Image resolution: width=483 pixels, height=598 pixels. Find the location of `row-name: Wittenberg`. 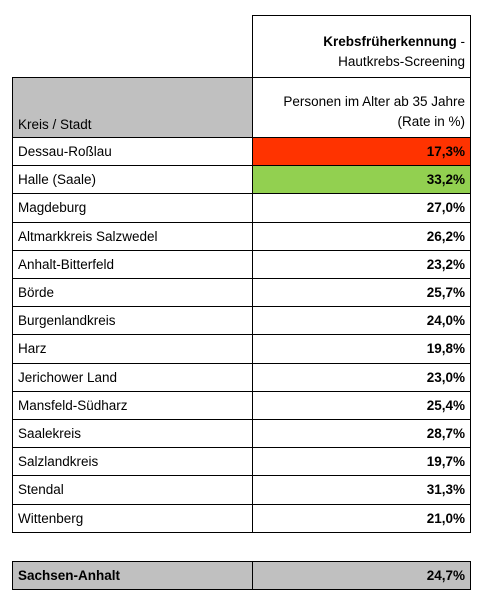

row-name: Wittenberg is located at coordinates (132, 518).